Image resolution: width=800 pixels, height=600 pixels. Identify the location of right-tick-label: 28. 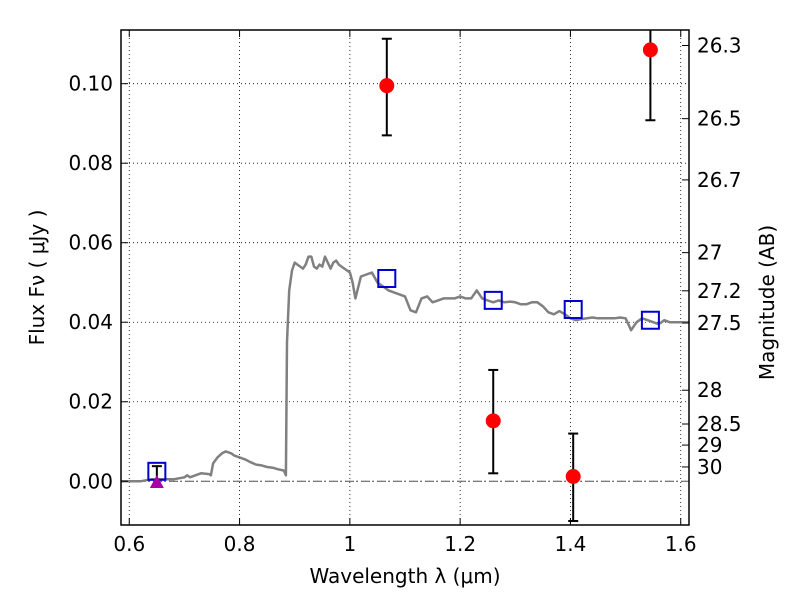
(709, 390).